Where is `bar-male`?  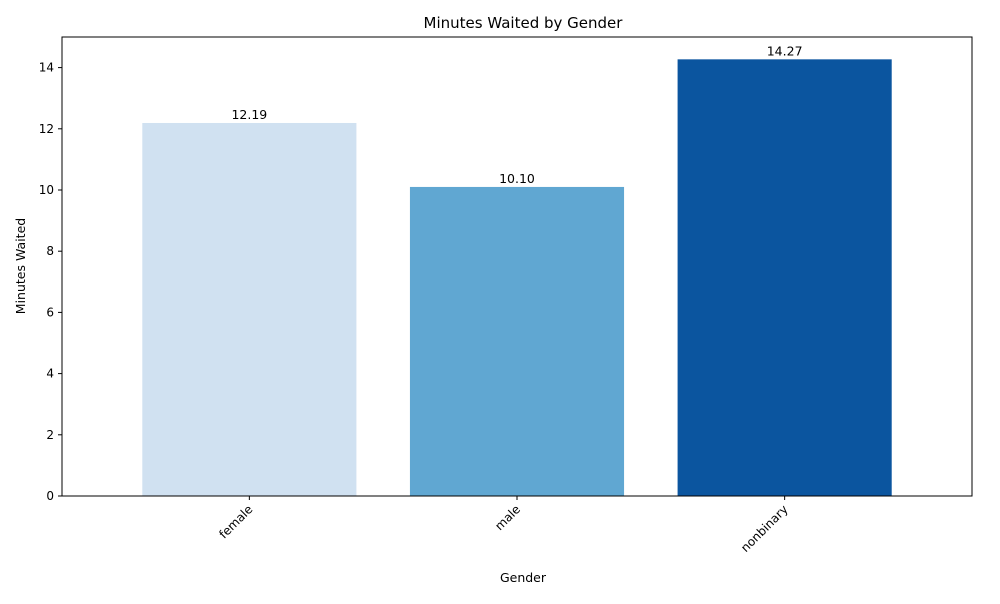
bar-male is located at coordinates (517, 341).